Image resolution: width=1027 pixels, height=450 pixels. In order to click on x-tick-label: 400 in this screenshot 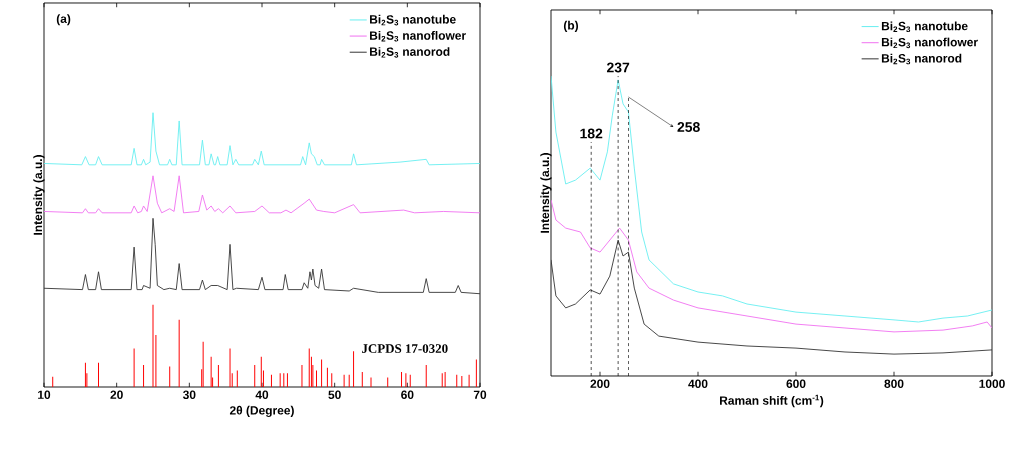, I will do `click(698, 383)`.